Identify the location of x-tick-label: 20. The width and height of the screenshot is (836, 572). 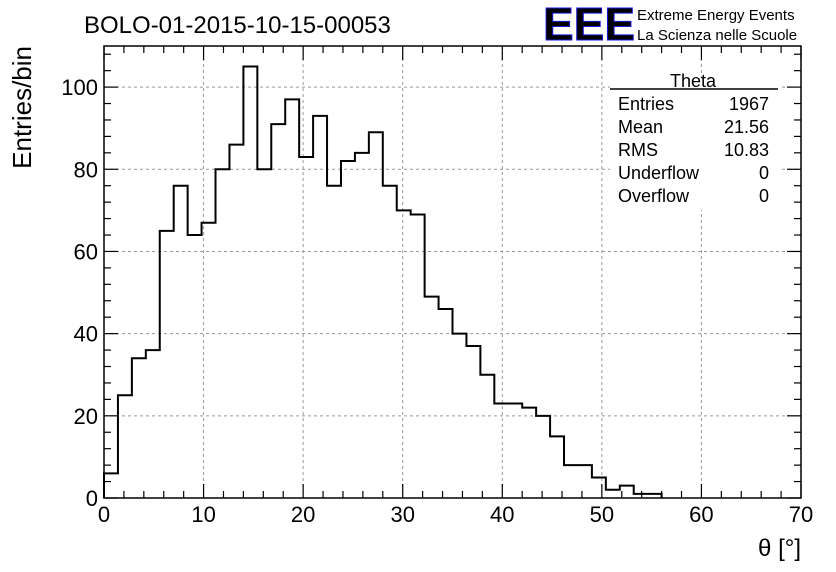
(303, 514).